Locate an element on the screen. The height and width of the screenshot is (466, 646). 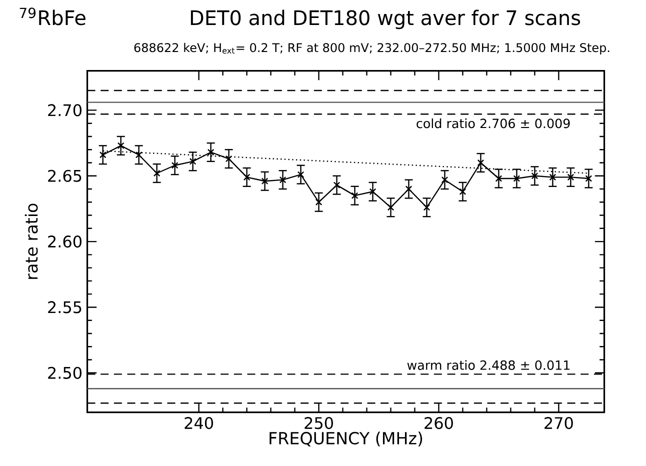
x-tick-label: 270 is located at coordinates (558, 423).